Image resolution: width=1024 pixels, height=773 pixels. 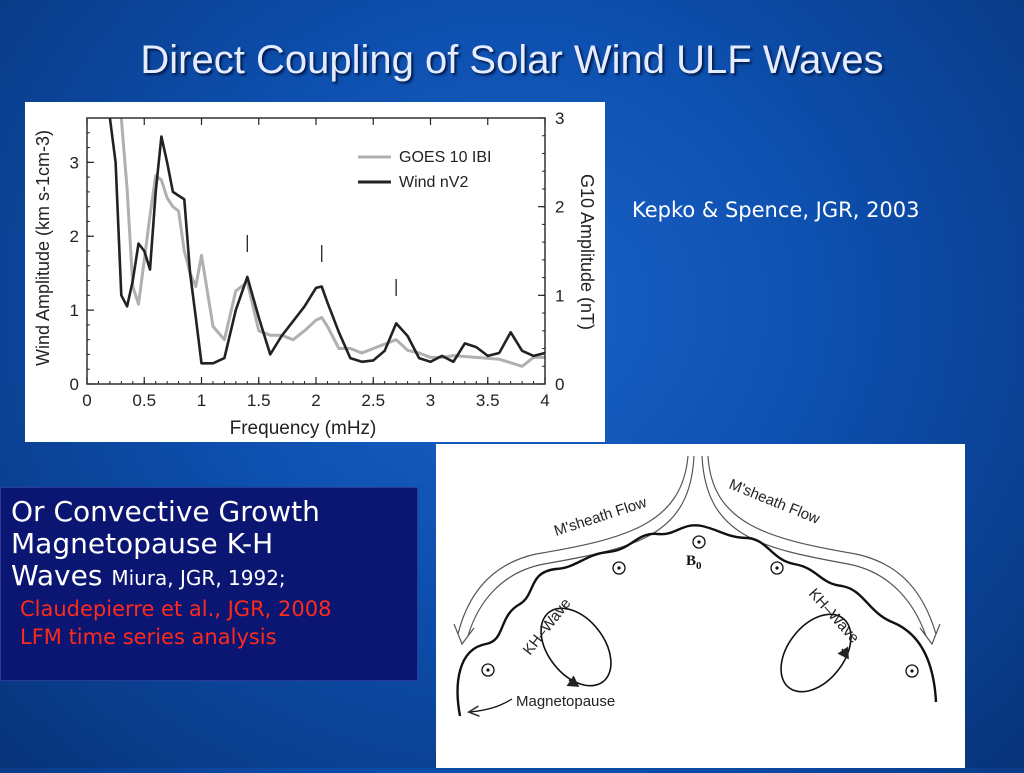 What do you see at coordinates (315, 400) in the screenshot?
I see `x-tick-label-4: 2` at bounding box center [315, 400].